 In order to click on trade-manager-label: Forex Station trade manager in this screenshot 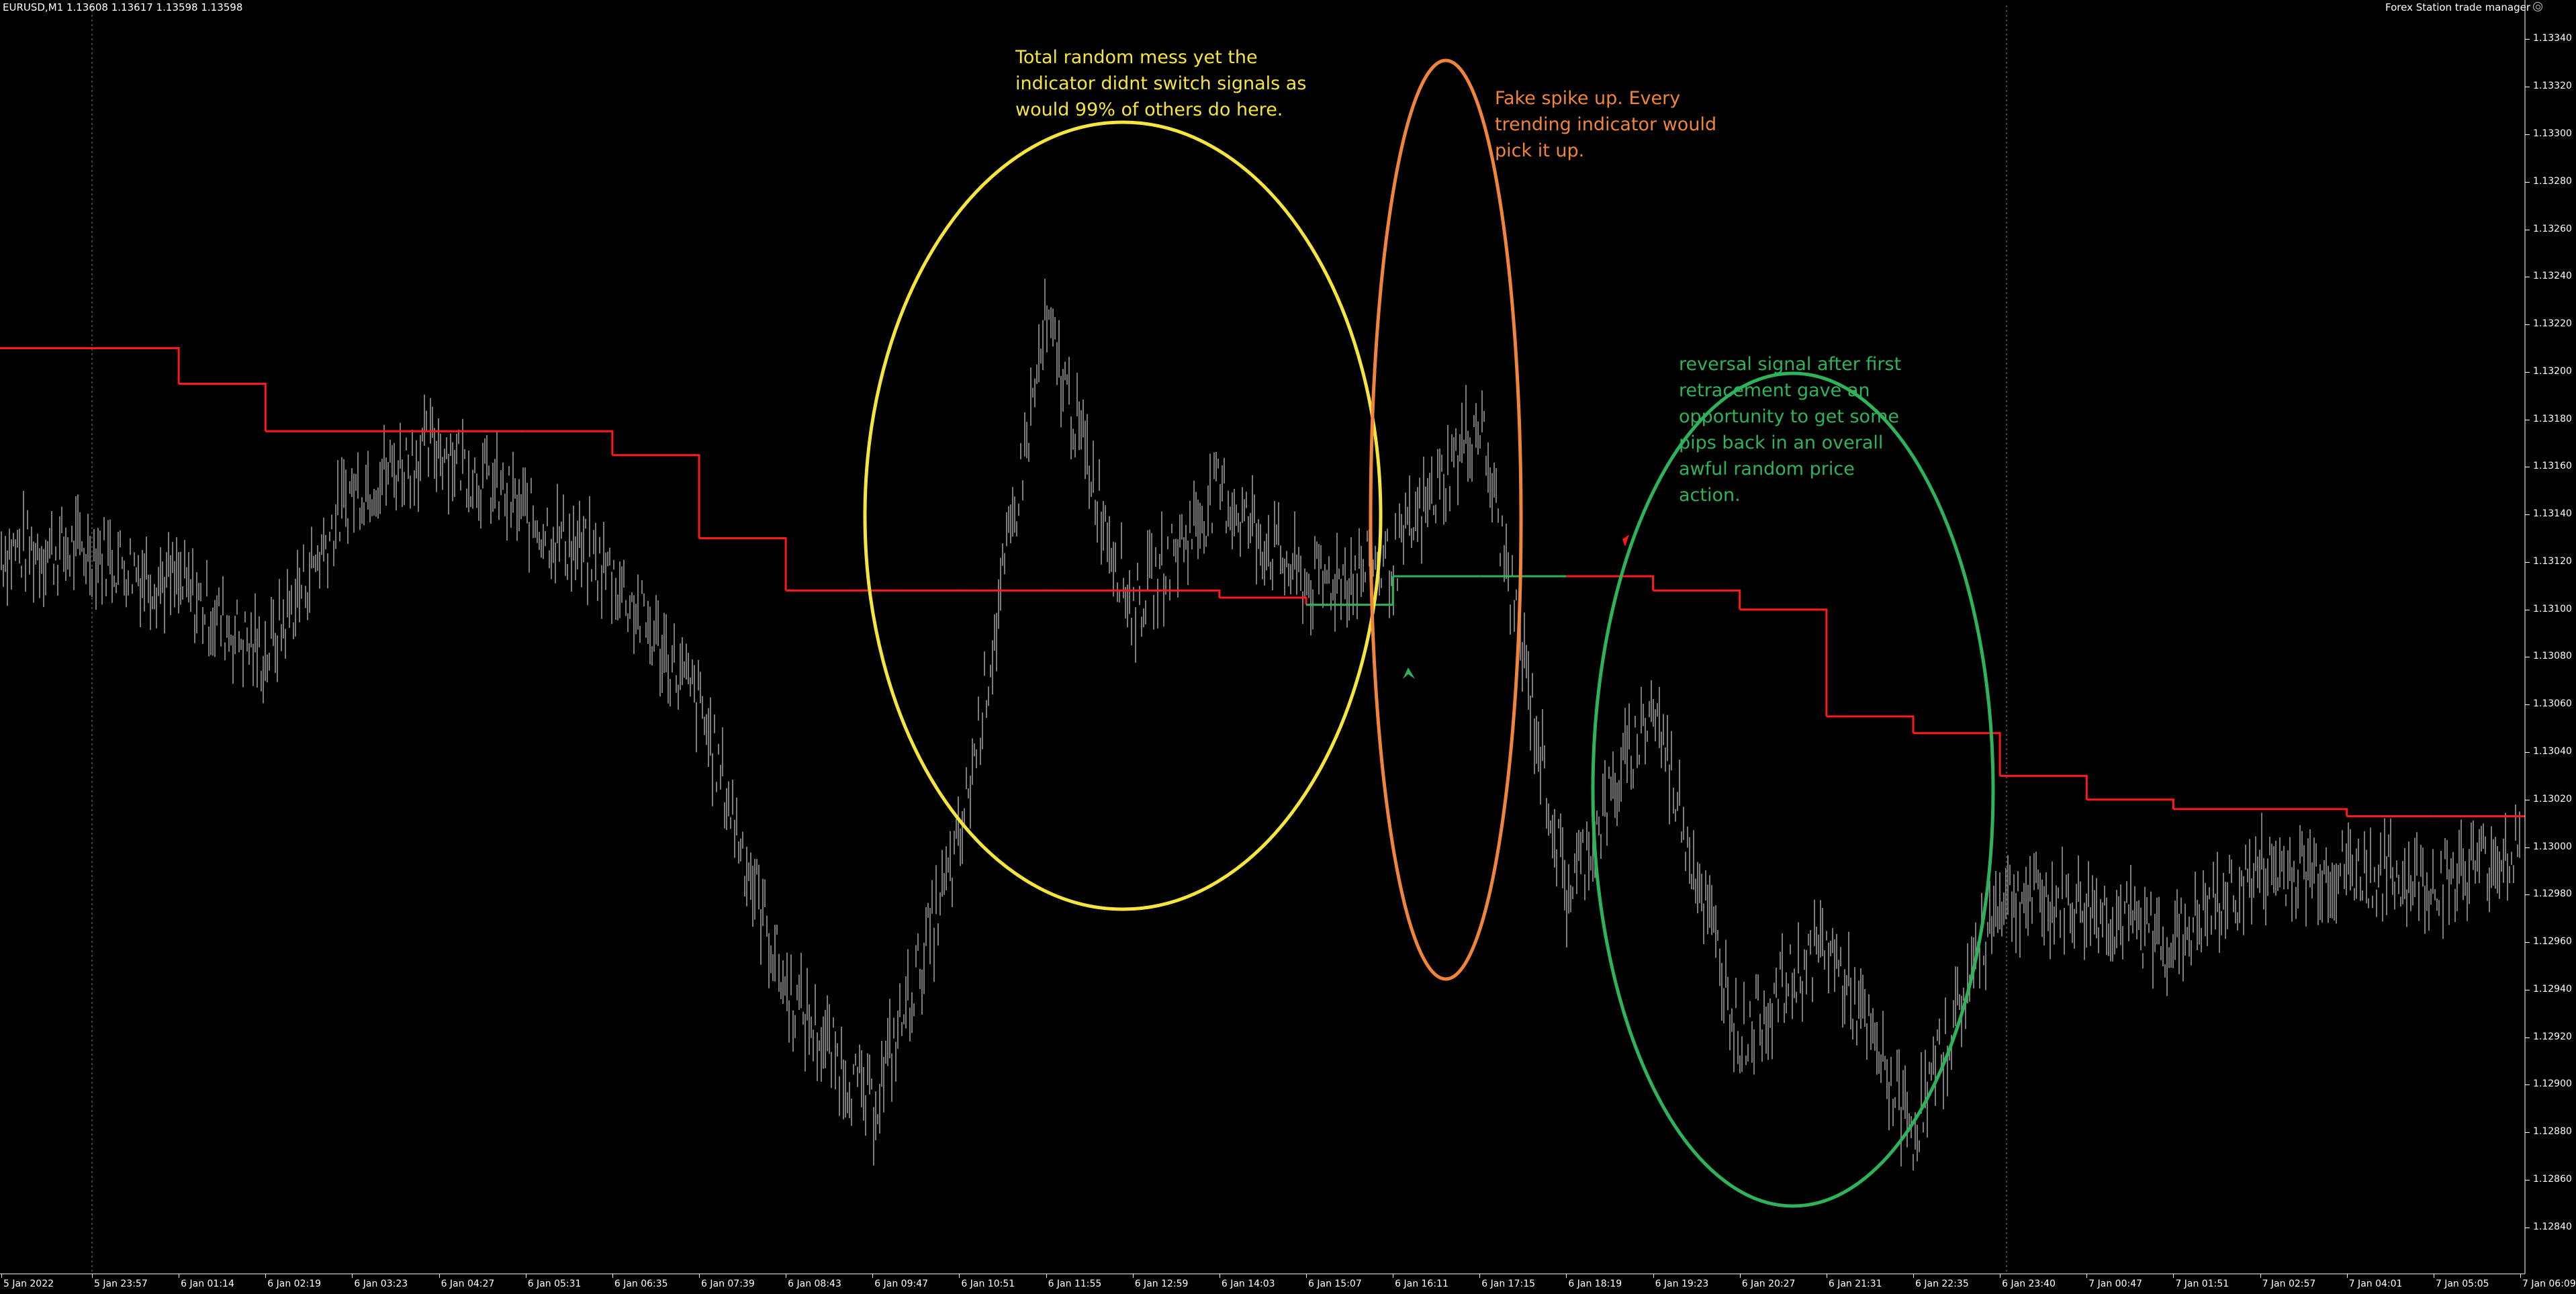, I will do `click(2457, 7)`.